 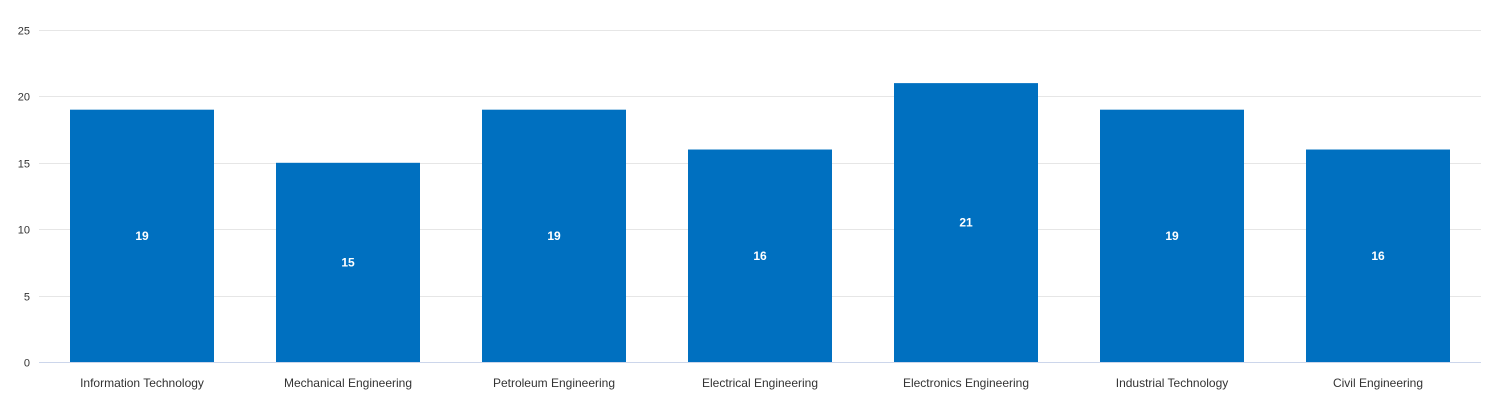 I want to click on x-tick-label-2: Mechanical Engineering, so click(x=348, y=383).